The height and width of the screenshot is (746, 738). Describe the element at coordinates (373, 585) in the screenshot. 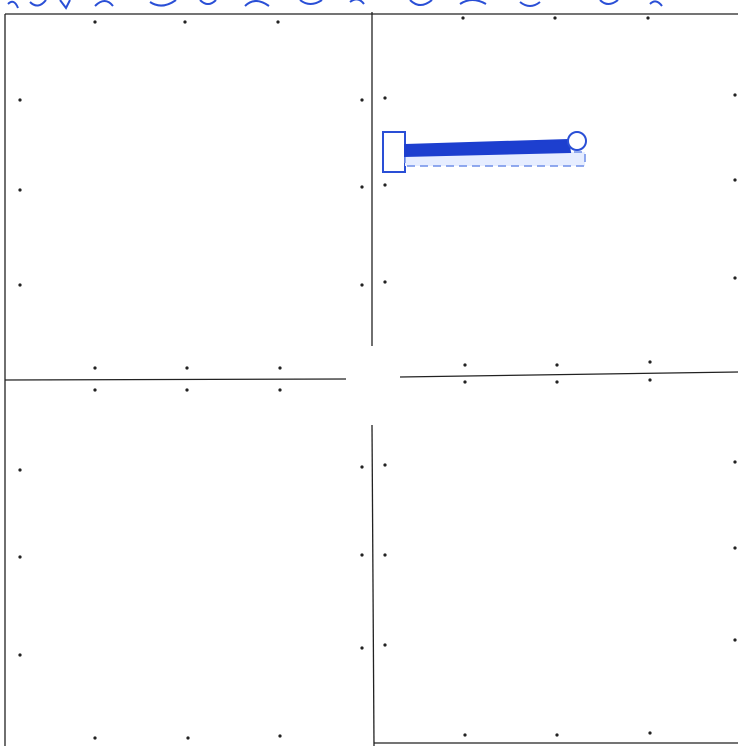

I see `divider-vertical` at that location.